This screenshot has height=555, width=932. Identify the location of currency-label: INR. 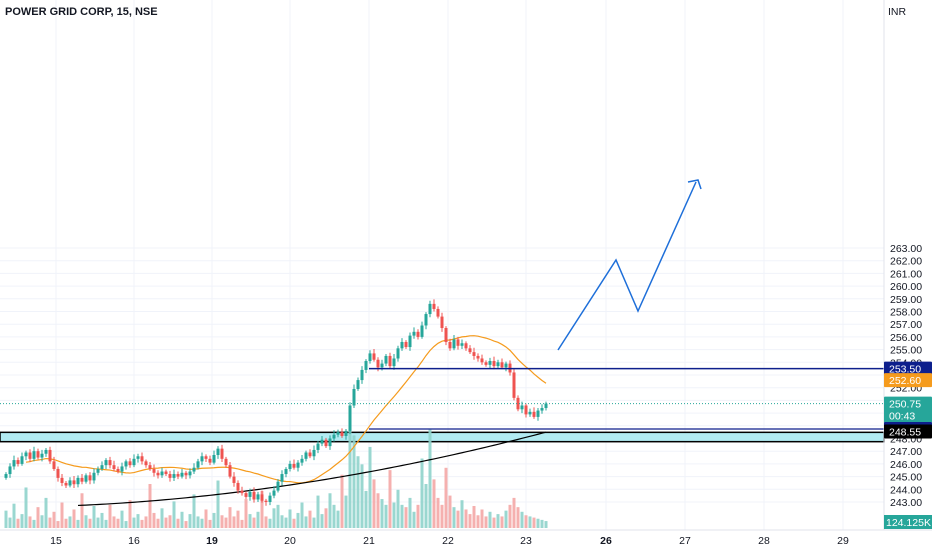
(897, 12).